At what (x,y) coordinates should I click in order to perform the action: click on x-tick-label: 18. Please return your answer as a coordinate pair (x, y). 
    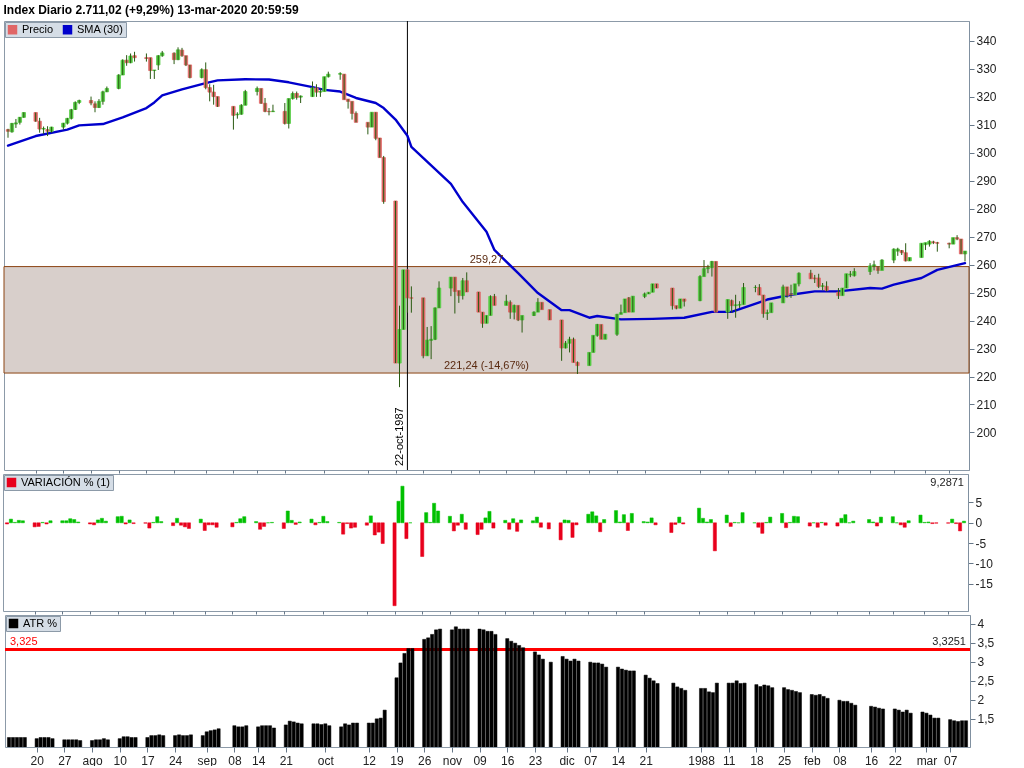
    Looking at the image, I should click on (757, 760).